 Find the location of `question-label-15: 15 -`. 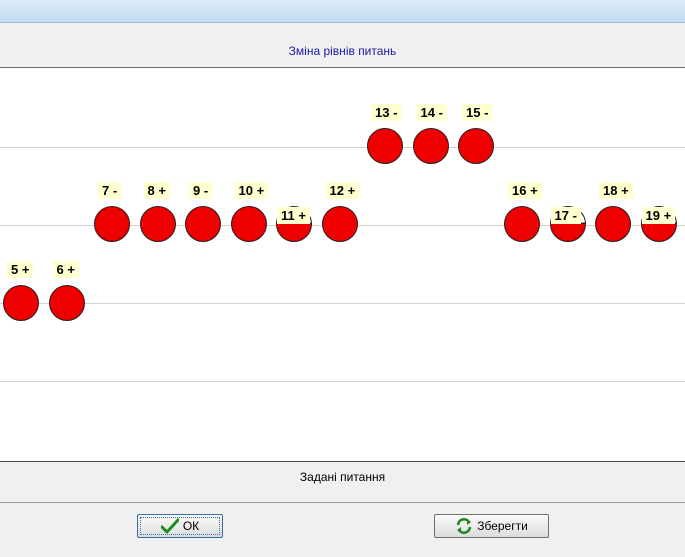

question-label-15: 15 - is located at coordinates (477, 112).